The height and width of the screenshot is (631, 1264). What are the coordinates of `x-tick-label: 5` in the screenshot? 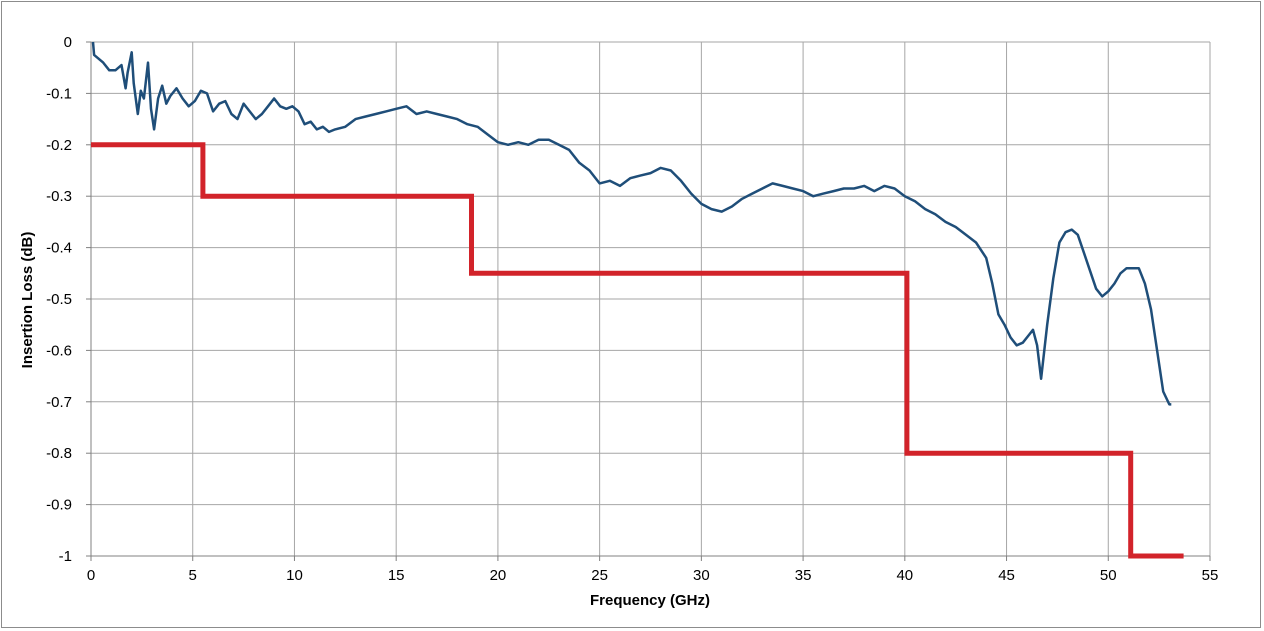 It's located at (193, 575).